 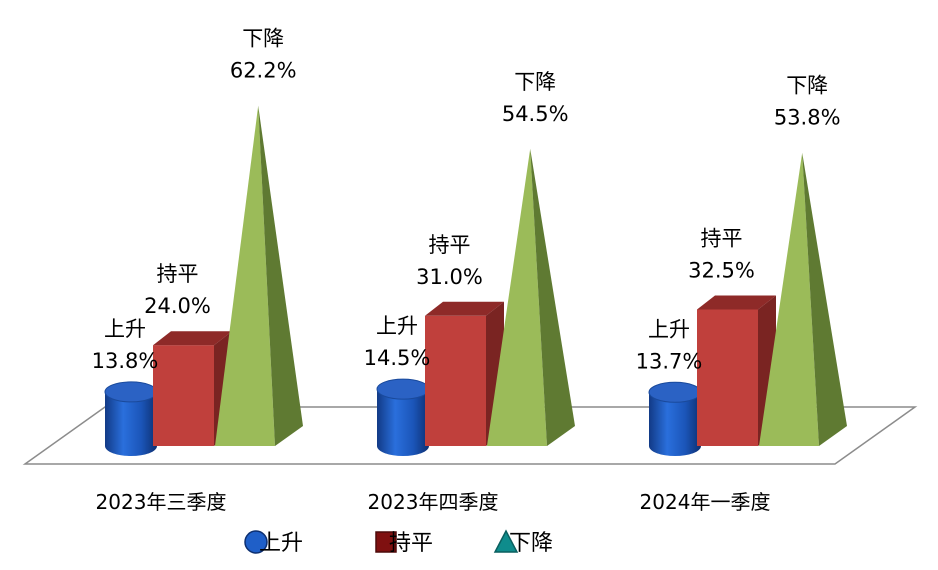 I want to click on data-label-value: 31.0%, so click(x=449, y=277).